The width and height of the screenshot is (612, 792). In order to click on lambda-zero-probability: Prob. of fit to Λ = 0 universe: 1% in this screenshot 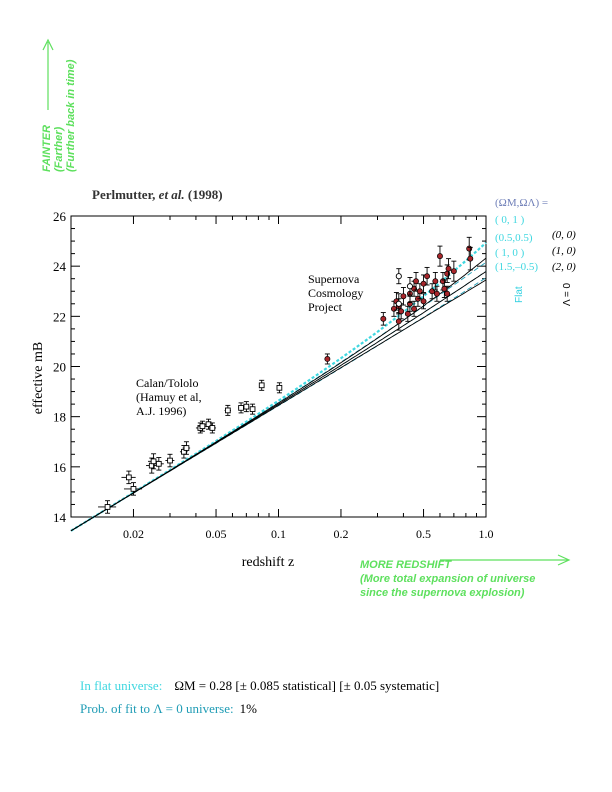, I will do `click(168, 708)`.